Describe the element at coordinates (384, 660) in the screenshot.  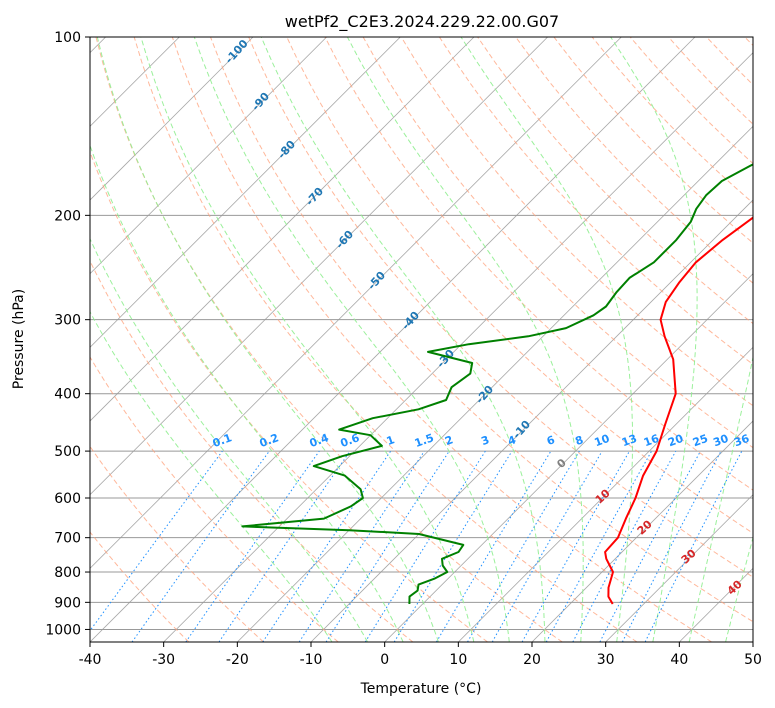
I see `x-tick-label: 0` at that location.